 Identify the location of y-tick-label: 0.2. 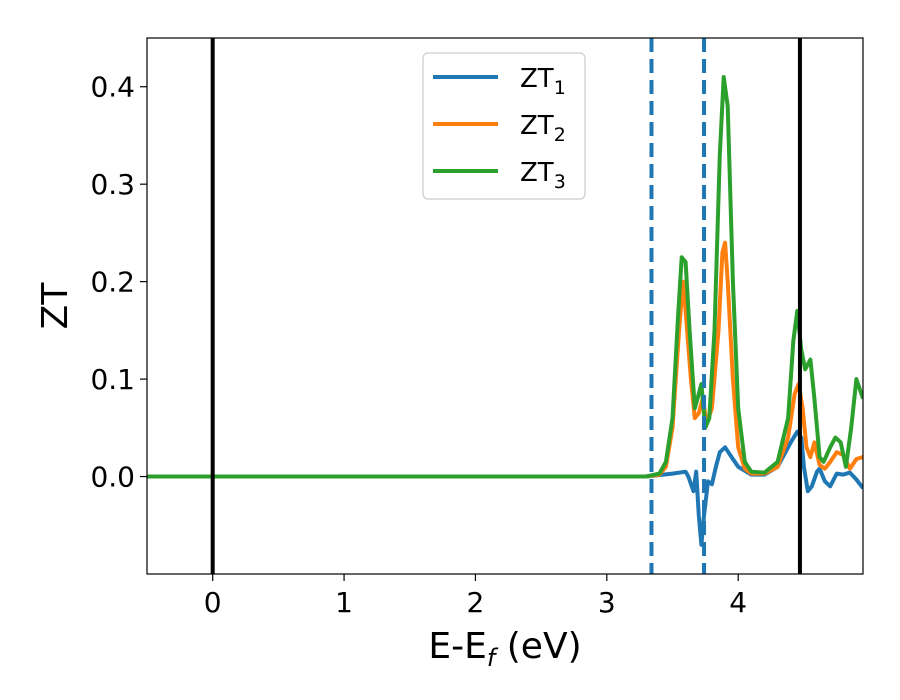
(112, 282).